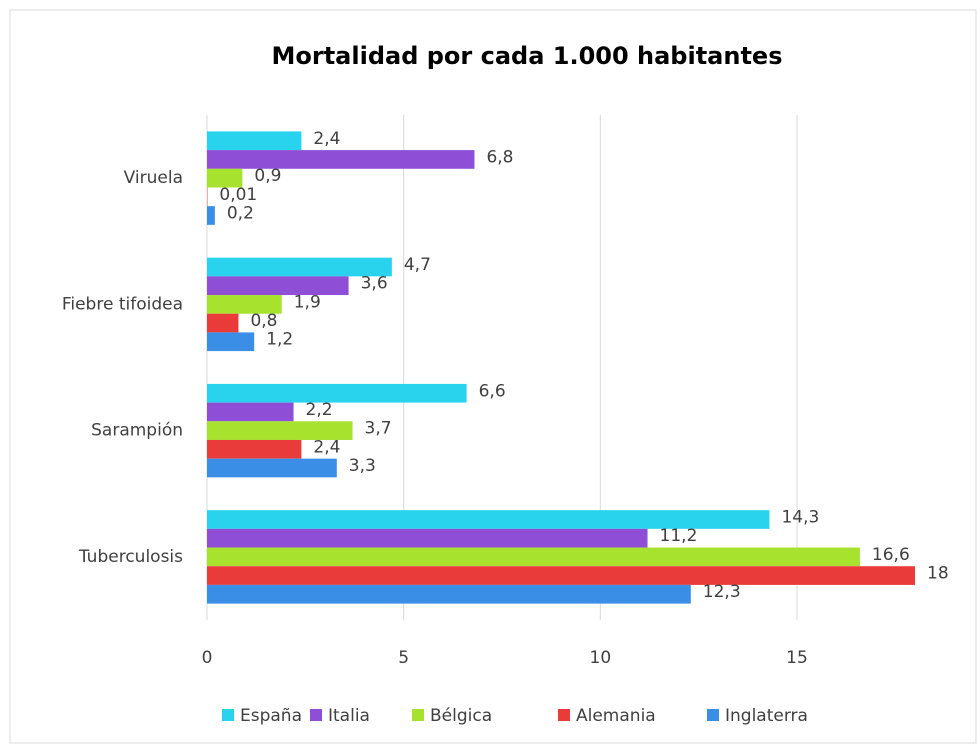 Image resolution: width=977 pixels, height=748 pixels. I want to click on data-label: 18, so click(938, 574).